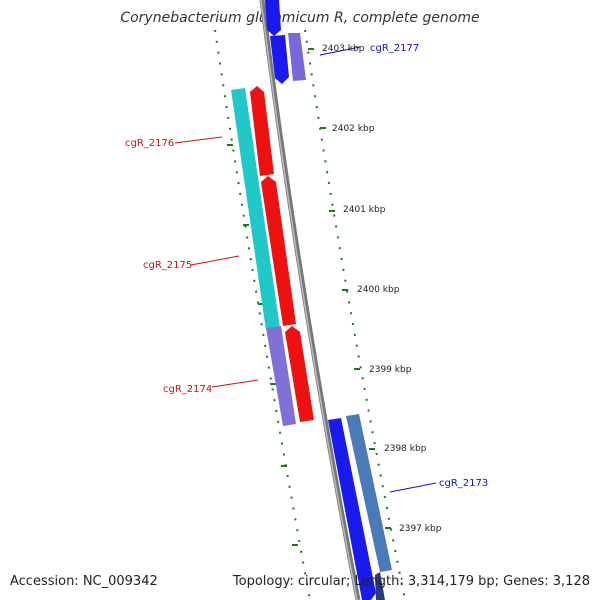 Image resolution: width=600 pixels, height=600 pixels. I want to click on feature-cgR_2177-a, so click(279, 59).